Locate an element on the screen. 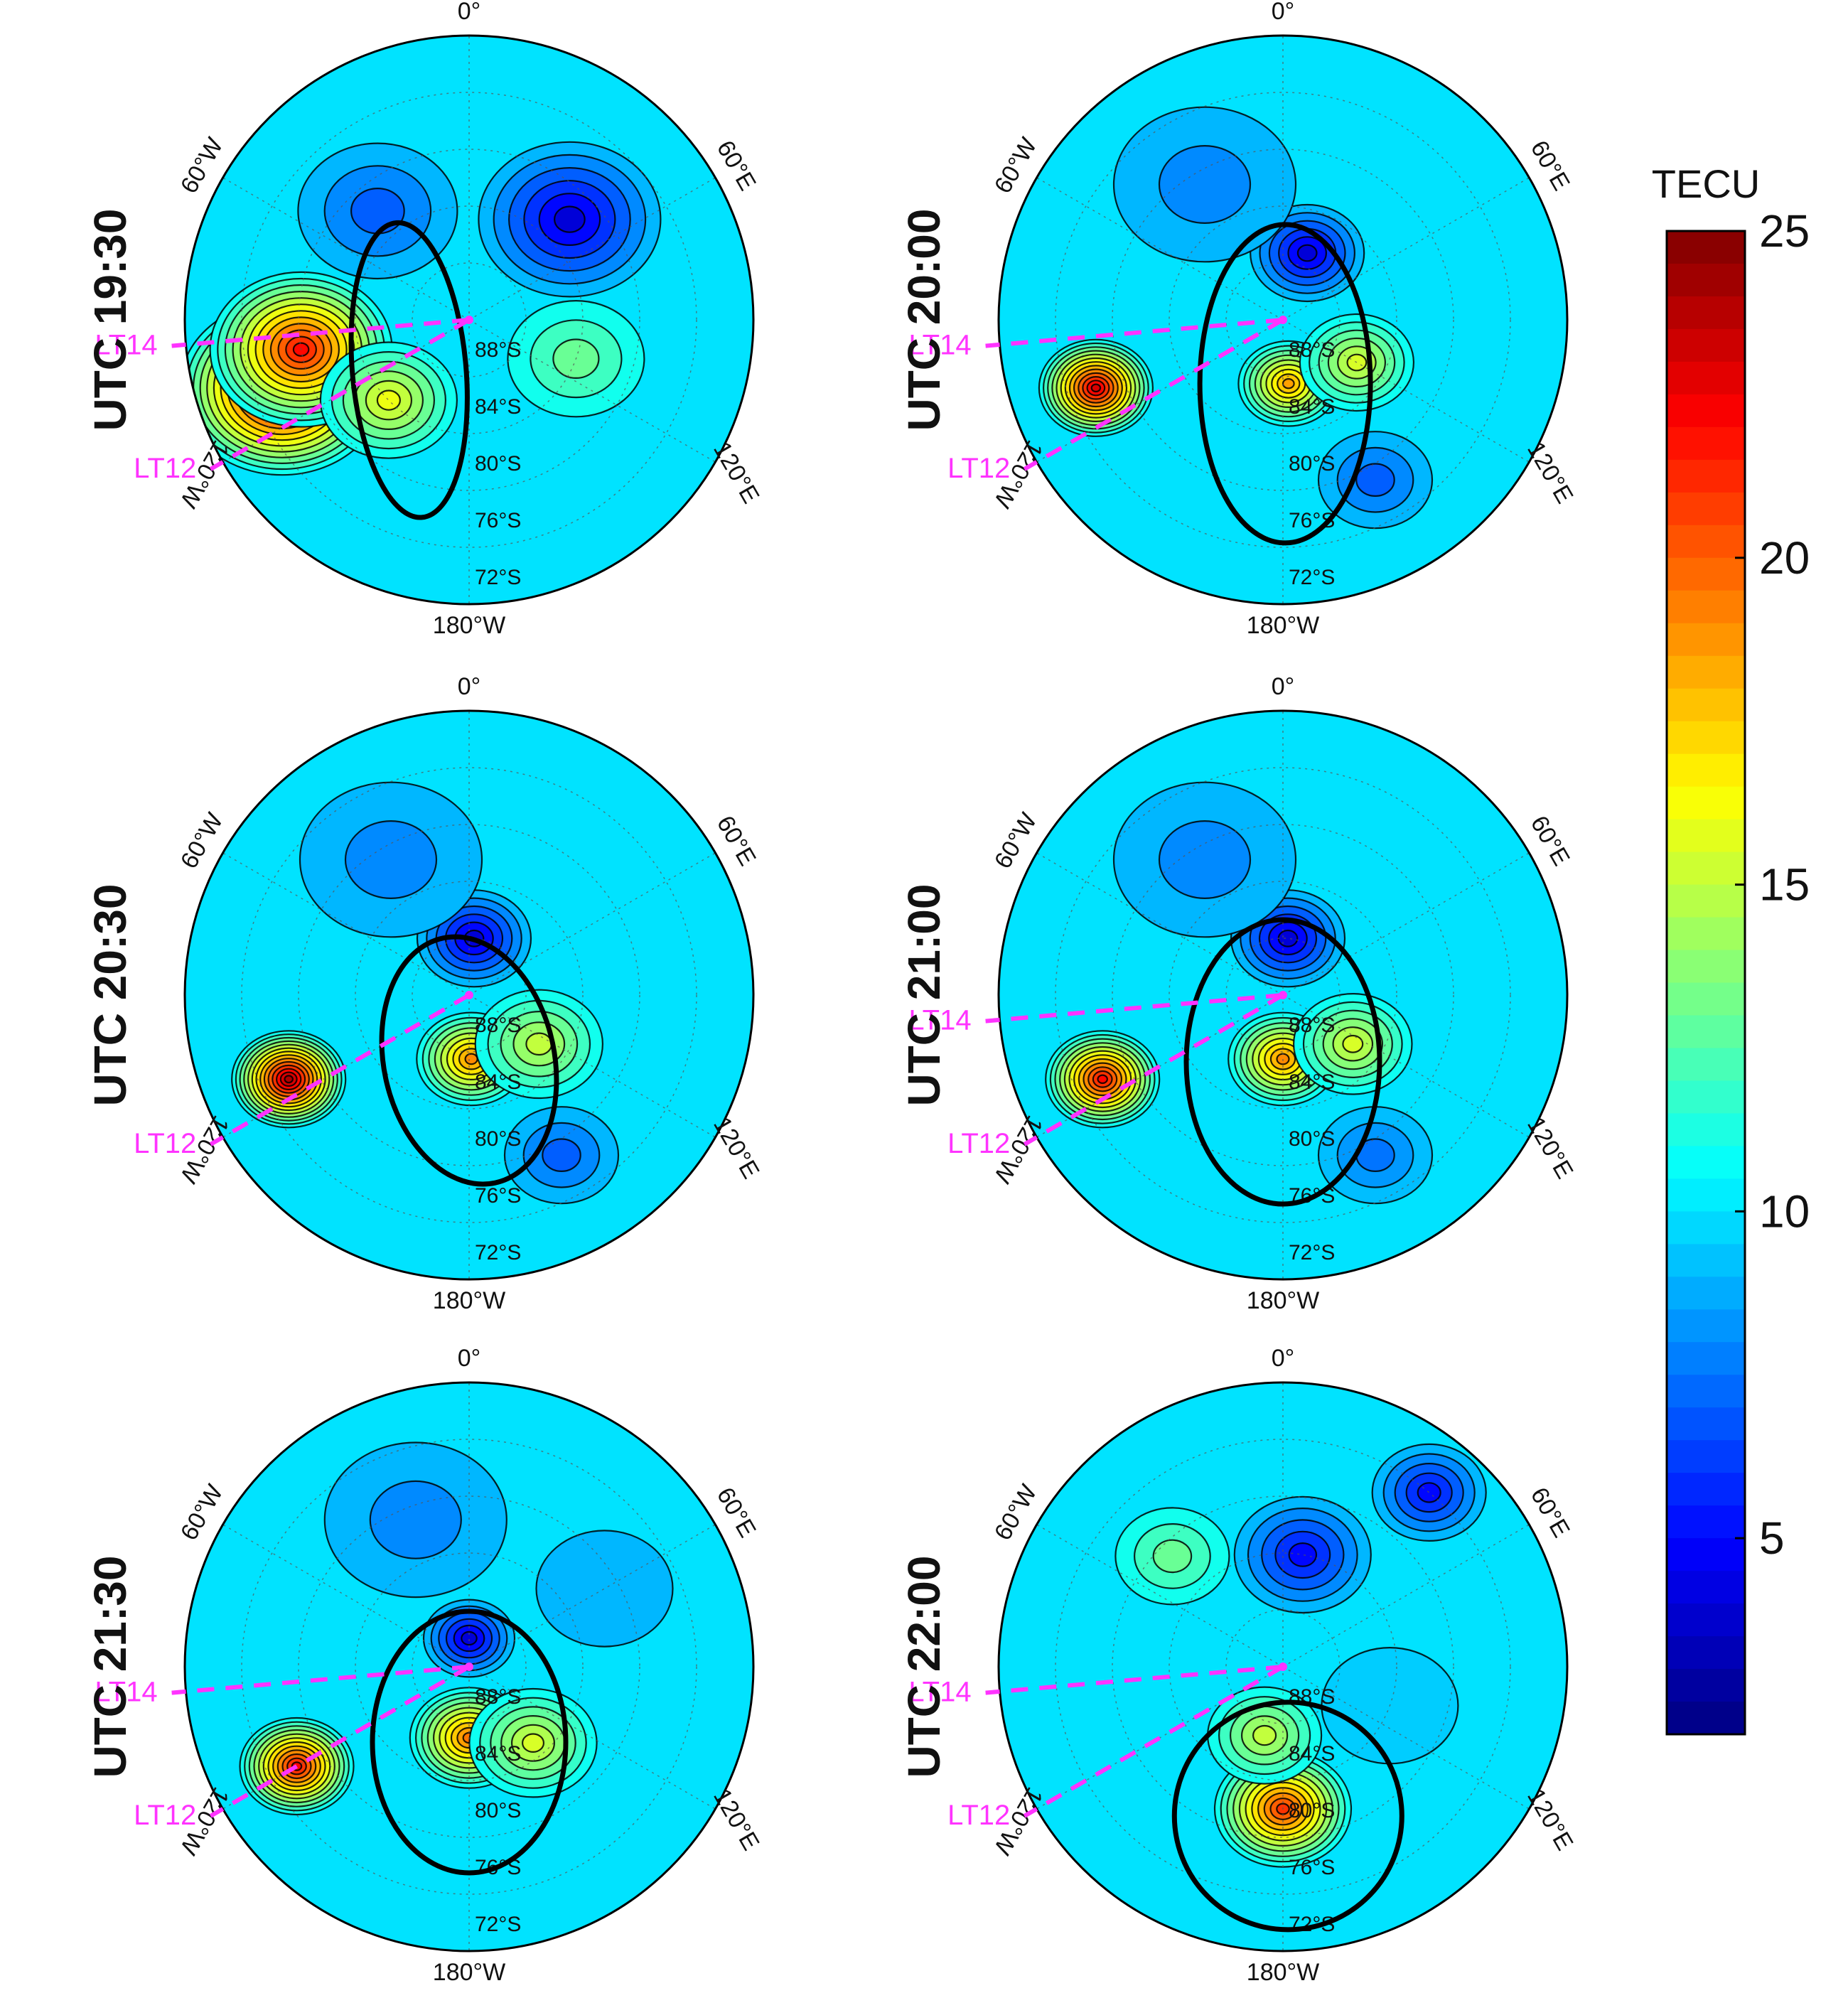 This screenshot has height=1993, width=1848. colorbar-frame is located at coordinates (1706, 983).